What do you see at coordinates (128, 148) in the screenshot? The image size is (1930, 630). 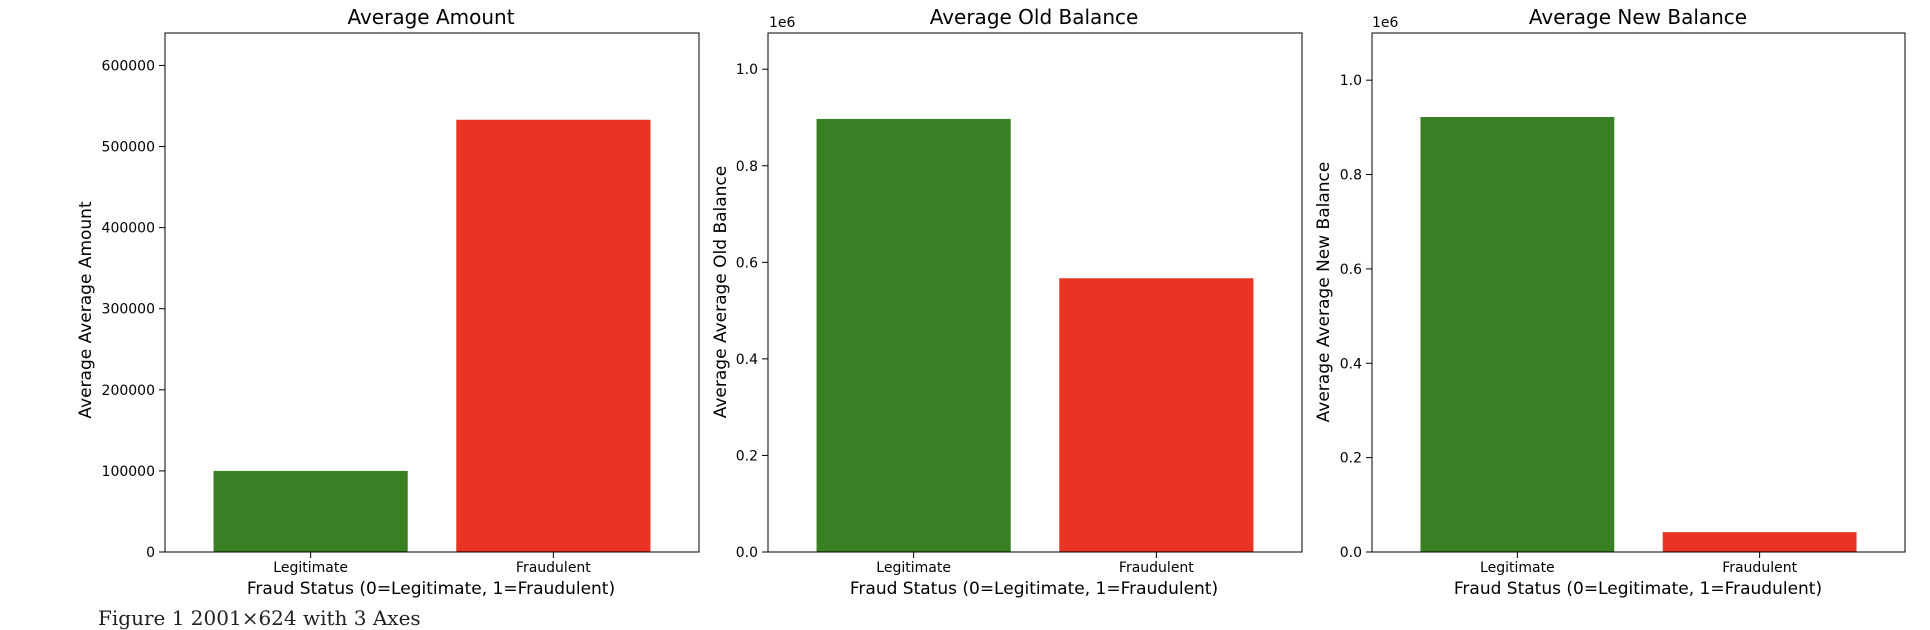 I see `y-tick-label: 500000` at bounding box center [128, 148].